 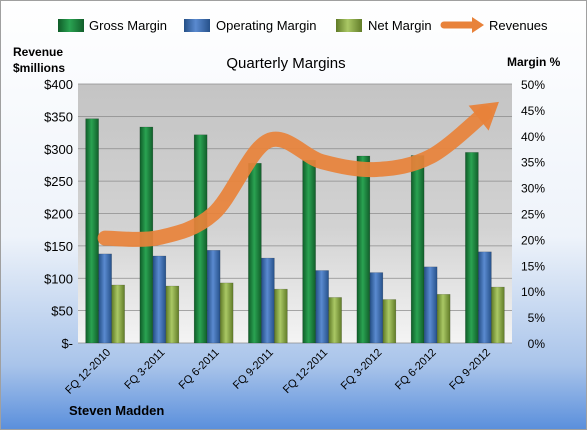 I want to click on company-label: Steven Madden, so click(x=116, y=410).